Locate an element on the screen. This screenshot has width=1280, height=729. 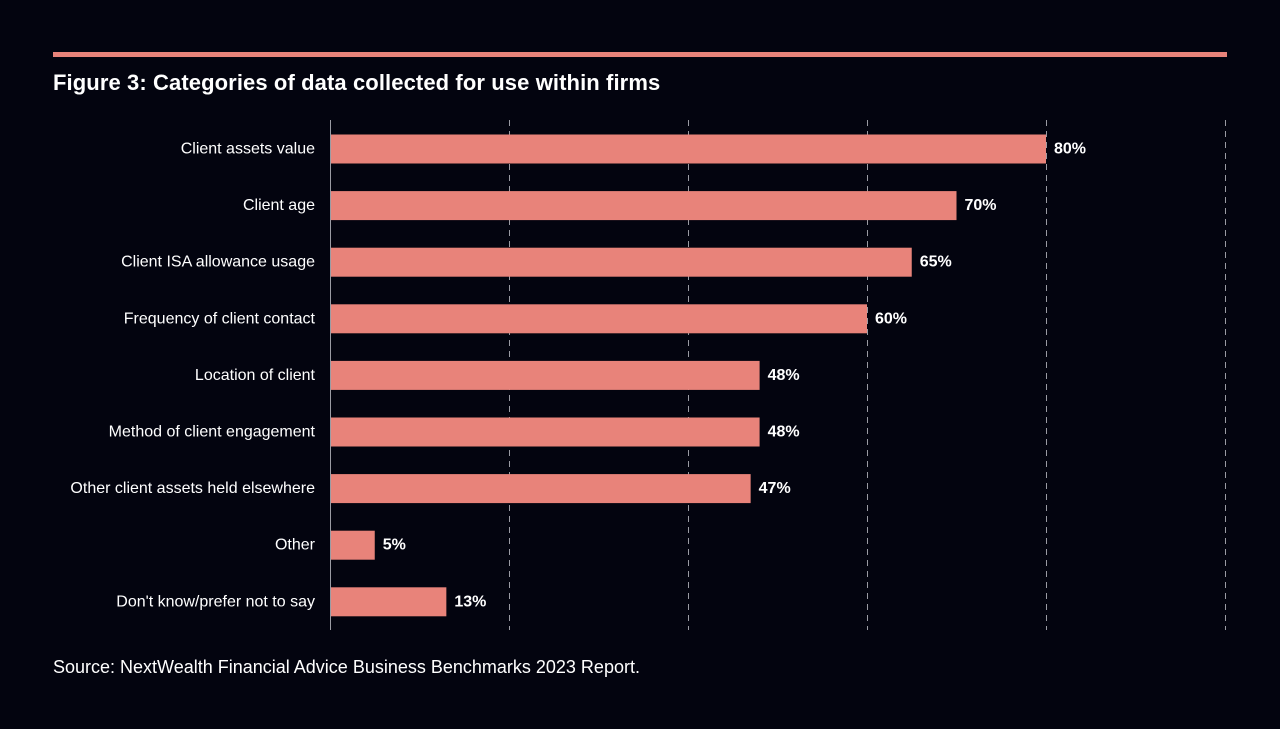
category-label: Client ISA allowance usage is located at coordinates (218, 262).